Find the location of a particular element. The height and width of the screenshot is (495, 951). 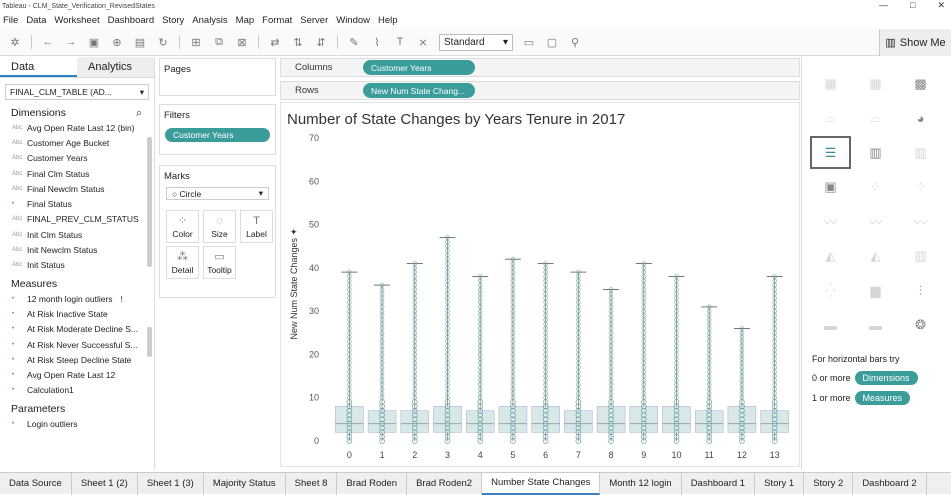

dimensions-scrollbar is located at coordinates (149, 202).